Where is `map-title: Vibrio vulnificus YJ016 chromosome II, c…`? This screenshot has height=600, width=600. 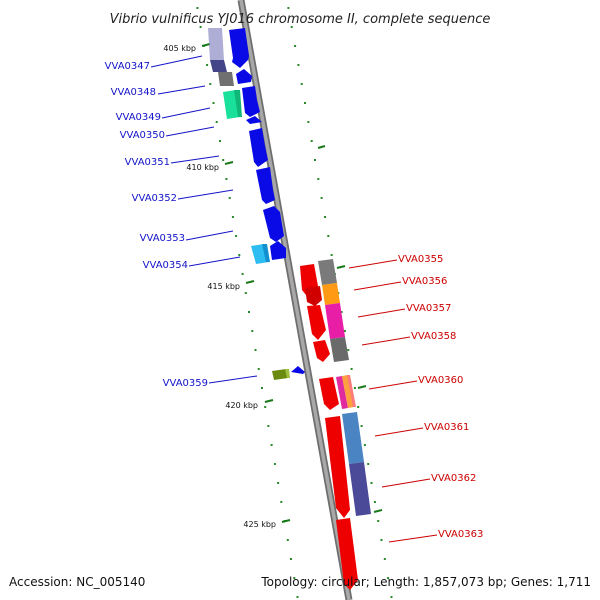 map-title: Vibrio vulnificus YJ016 chromosome II, c… is located at coordinates (300, 19).